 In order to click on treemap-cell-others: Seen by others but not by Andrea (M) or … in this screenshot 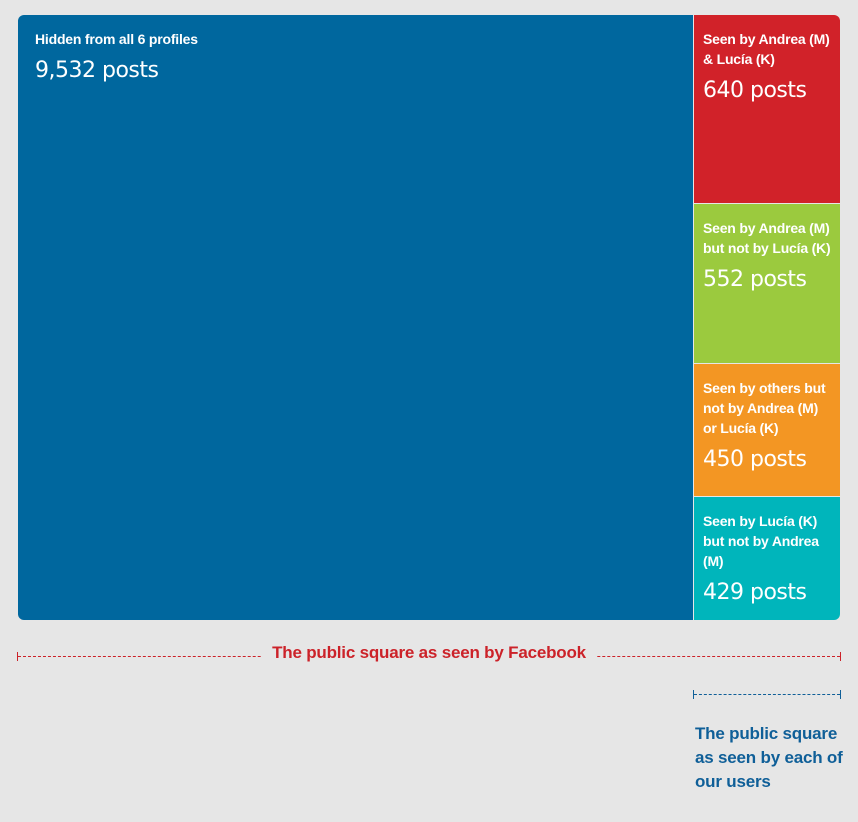, I will do `click(767, 430)`.